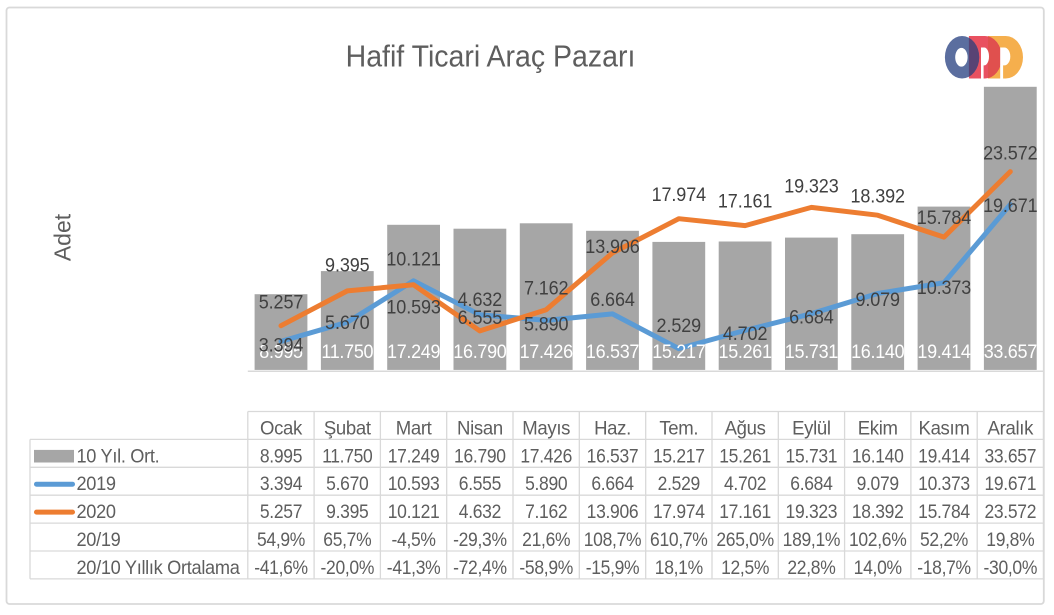 Image resolution: width=1054 pixels, height=615 pixels. Describe the element at coordinates (414, 539) in the screenshot. I see `svg-text: -4,5%` at that location.